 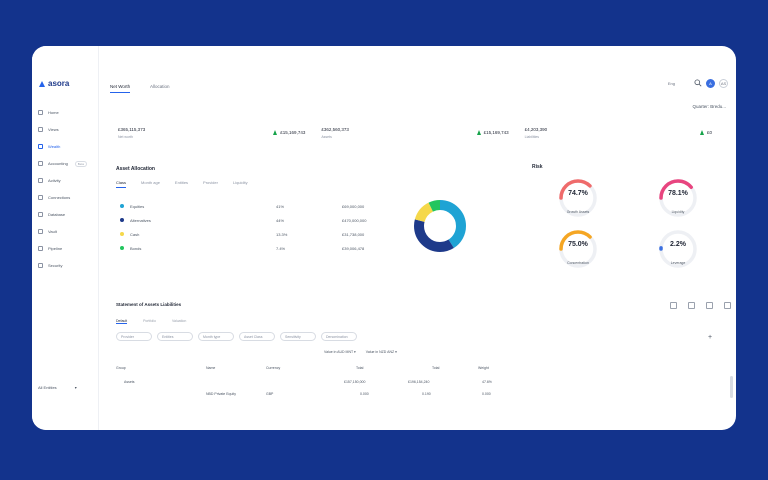 I want to click on allocation-row: Cash 13.3% £31,738,000, so click(x=242, y=234).